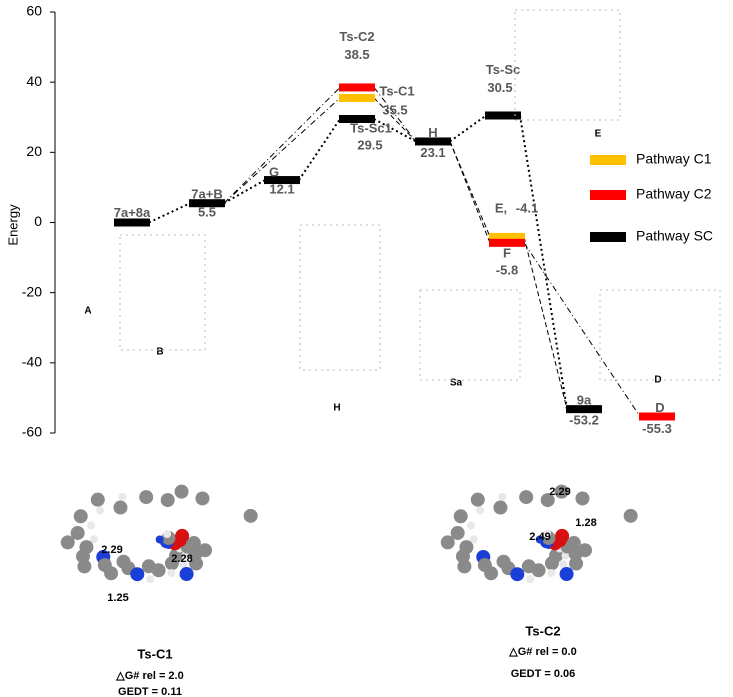 The width and height of the screenshot is (733, 697). What do you see at coordinates (584, 400) in the screenshot?
I see `level-label: 9a` at bounding box center [584, 400].